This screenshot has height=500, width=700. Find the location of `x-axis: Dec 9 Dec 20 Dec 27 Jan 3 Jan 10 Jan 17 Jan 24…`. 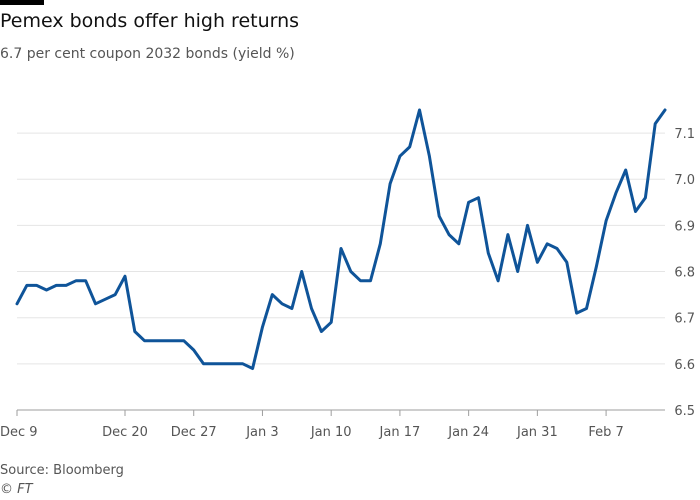

x-axis: Dec 9 Dec 20 Dec 27 Jan 3 Jan 10 Jan 17 Jan 24… is located at coordinates (312, 425).